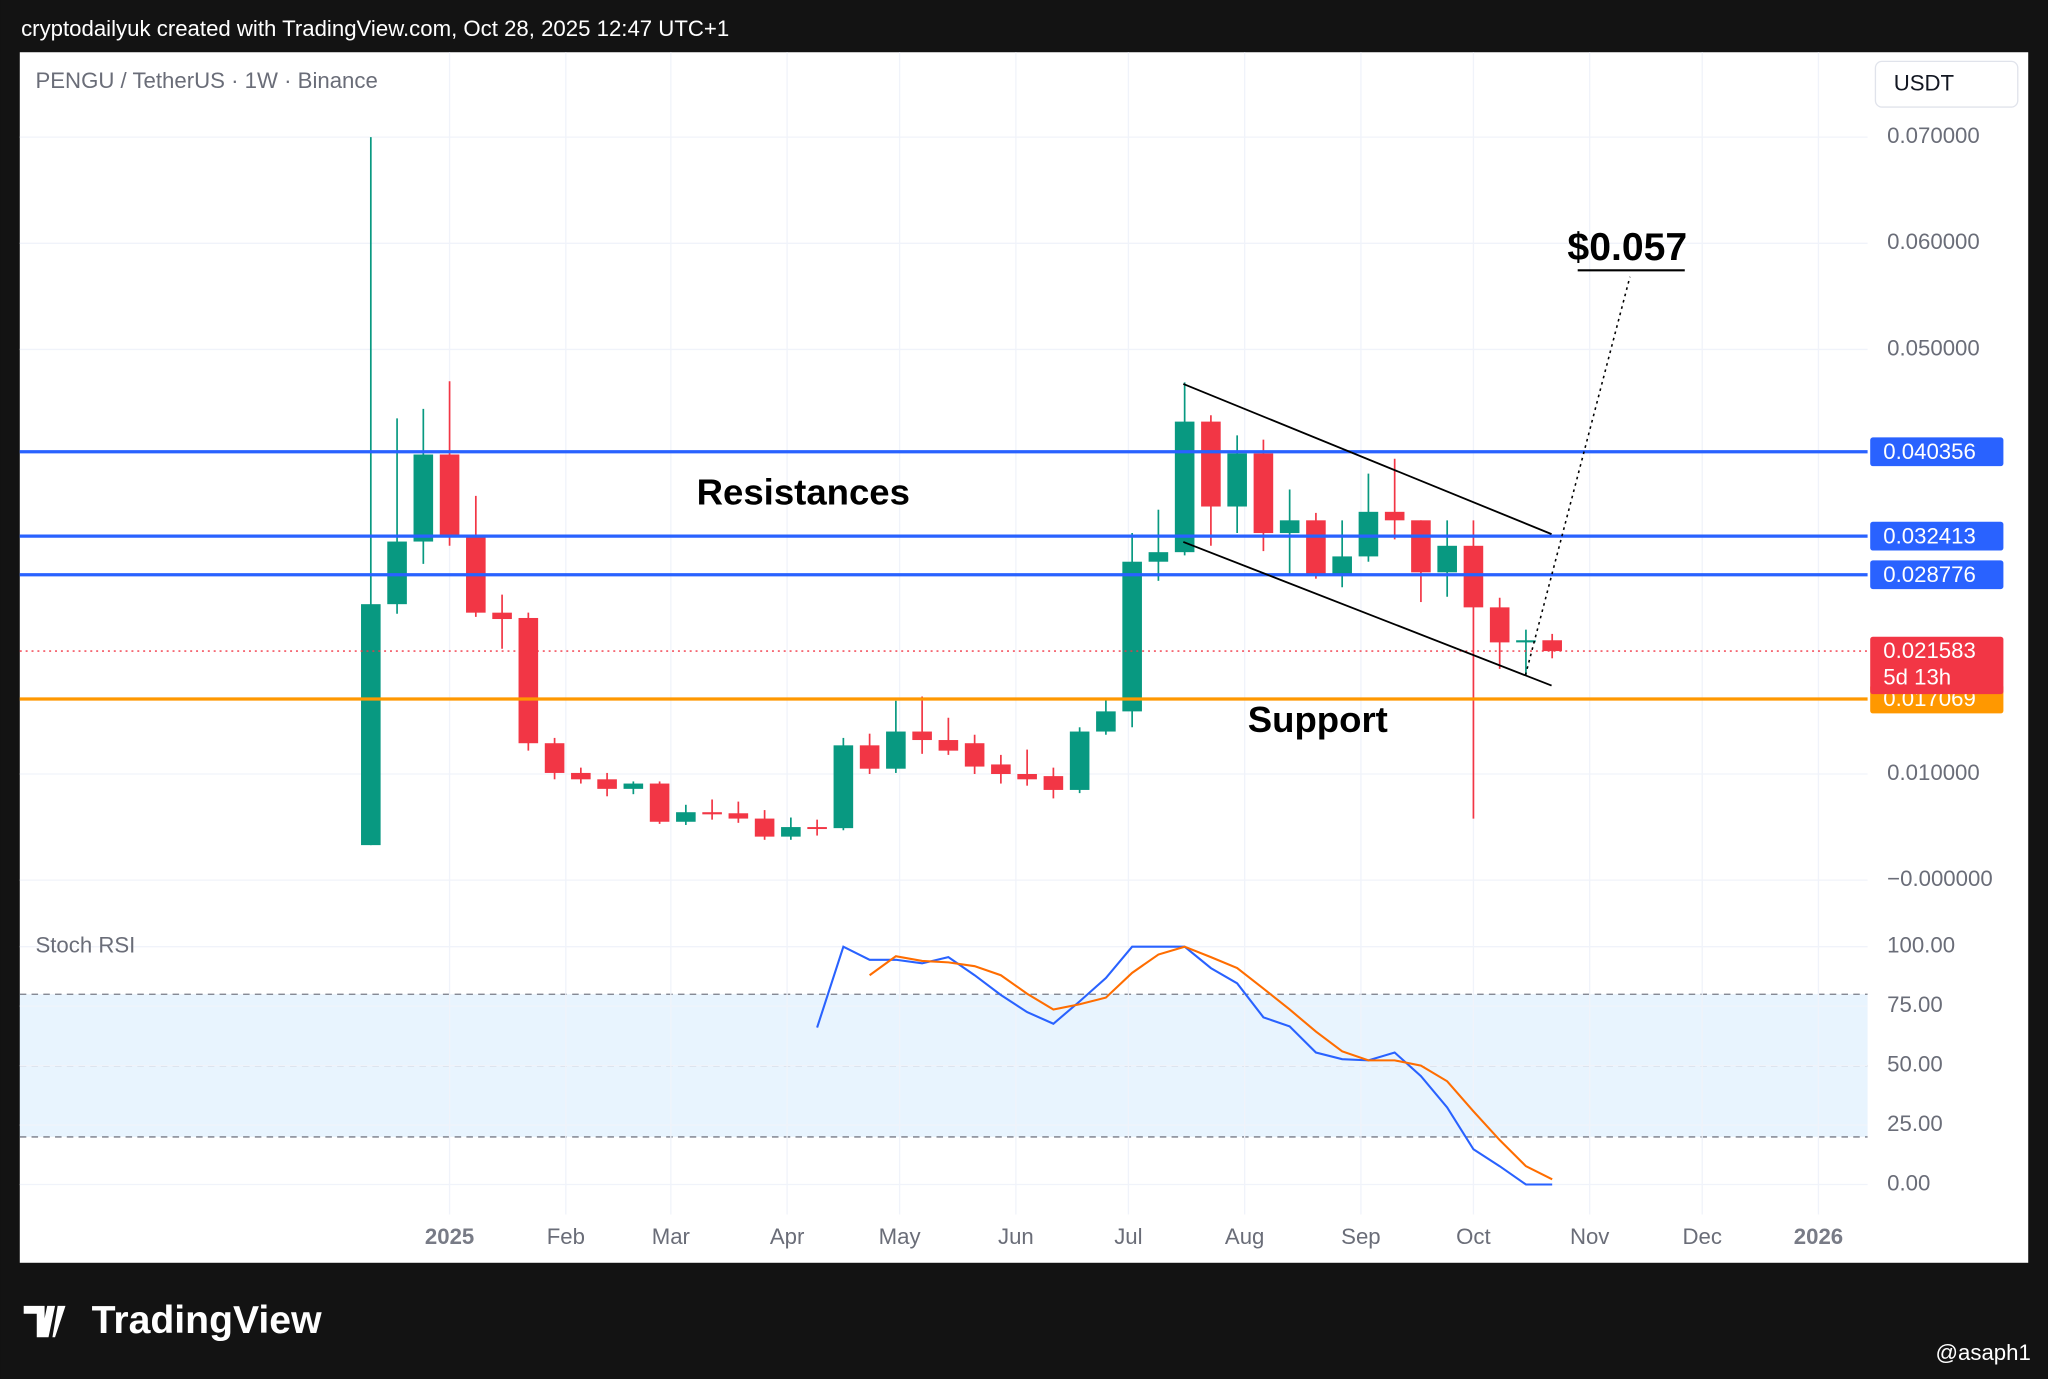 The width and height of the screenshot is (2048, 1379). I want to click on x-tick-label: Mar, so click(671, 1236).